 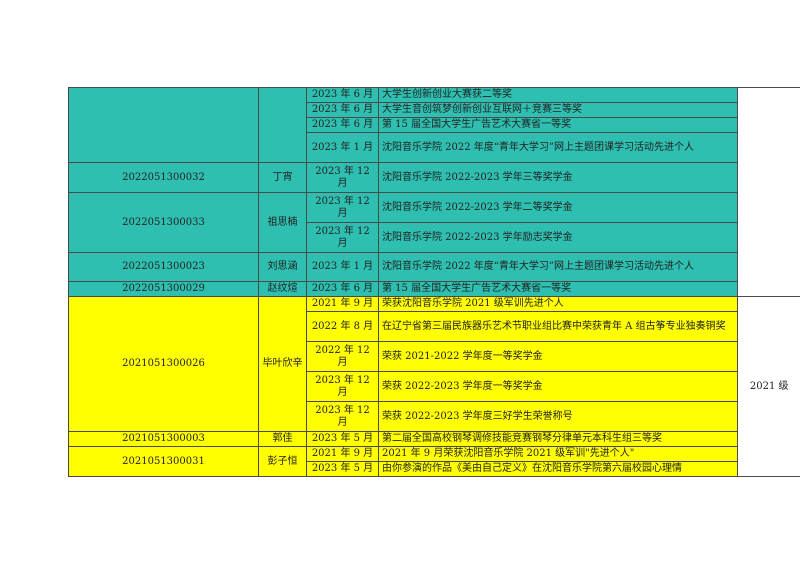 I want to click on table-row: 2023 年 5 月由你参演的作品《美由自己定义》在沈阳音乐学院第六届校园心理情, so click(x=434, y=469).